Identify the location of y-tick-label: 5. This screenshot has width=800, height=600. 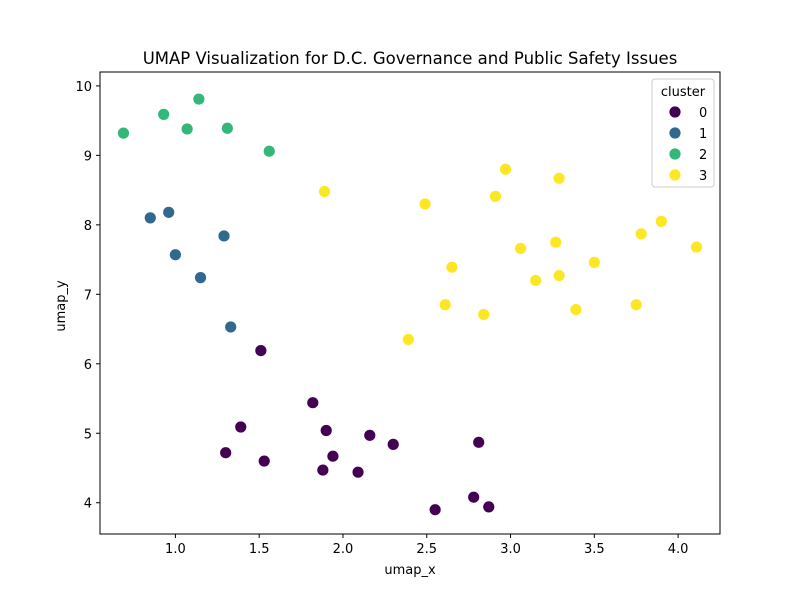
(88, 434).